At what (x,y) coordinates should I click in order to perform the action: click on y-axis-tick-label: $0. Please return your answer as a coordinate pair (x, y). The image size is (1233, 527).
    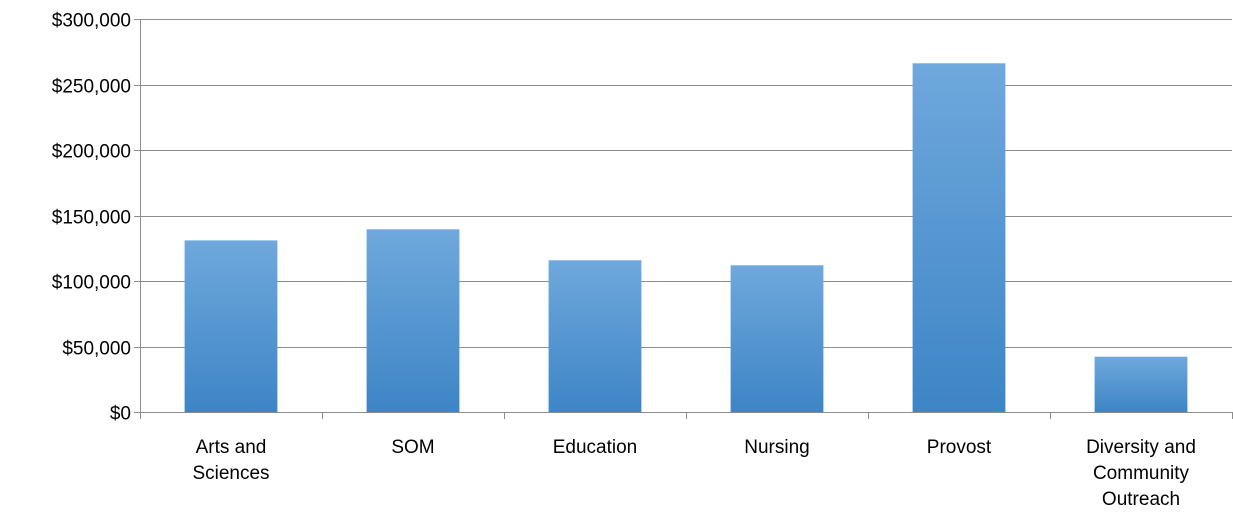
    Looking at the image, I should click on (120, 414).